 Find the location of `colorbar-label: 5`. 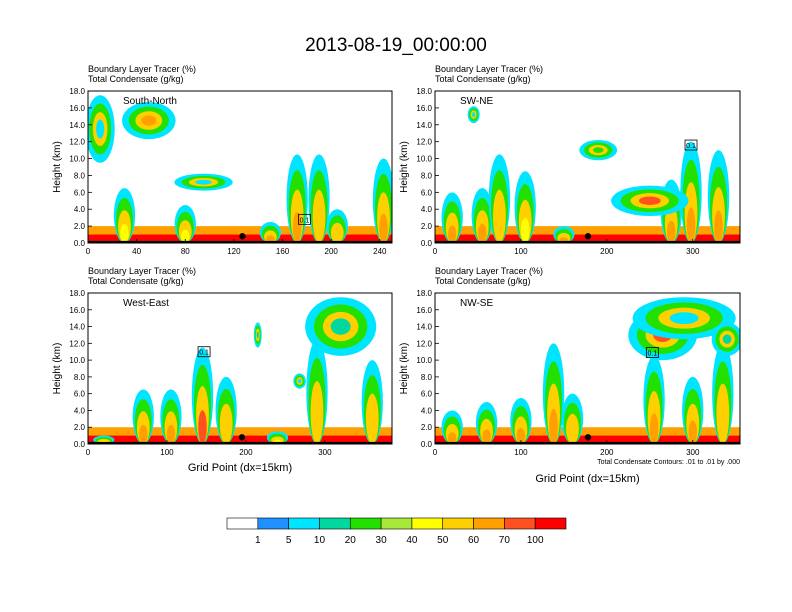

colorbar-label: 5 is located at coordinates (289, 540).